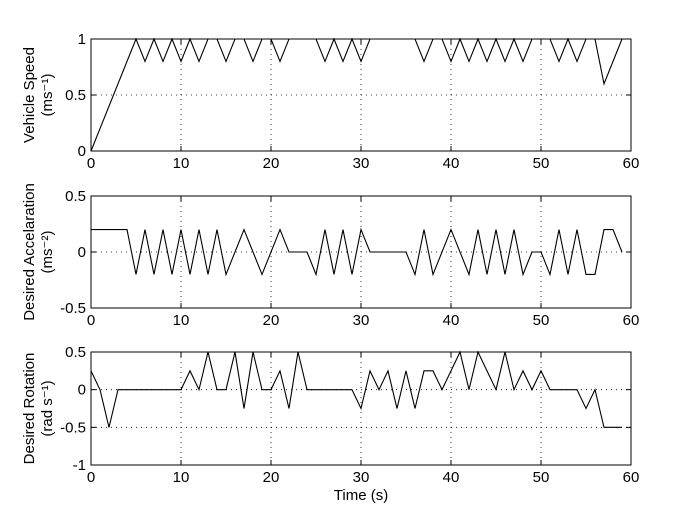 This screenshot has width=698, height=524. What do you see at coordinates (361, 495) in the screenshot?
I see `x-axis-label: Time (s)` at bounding box center [361, 495].